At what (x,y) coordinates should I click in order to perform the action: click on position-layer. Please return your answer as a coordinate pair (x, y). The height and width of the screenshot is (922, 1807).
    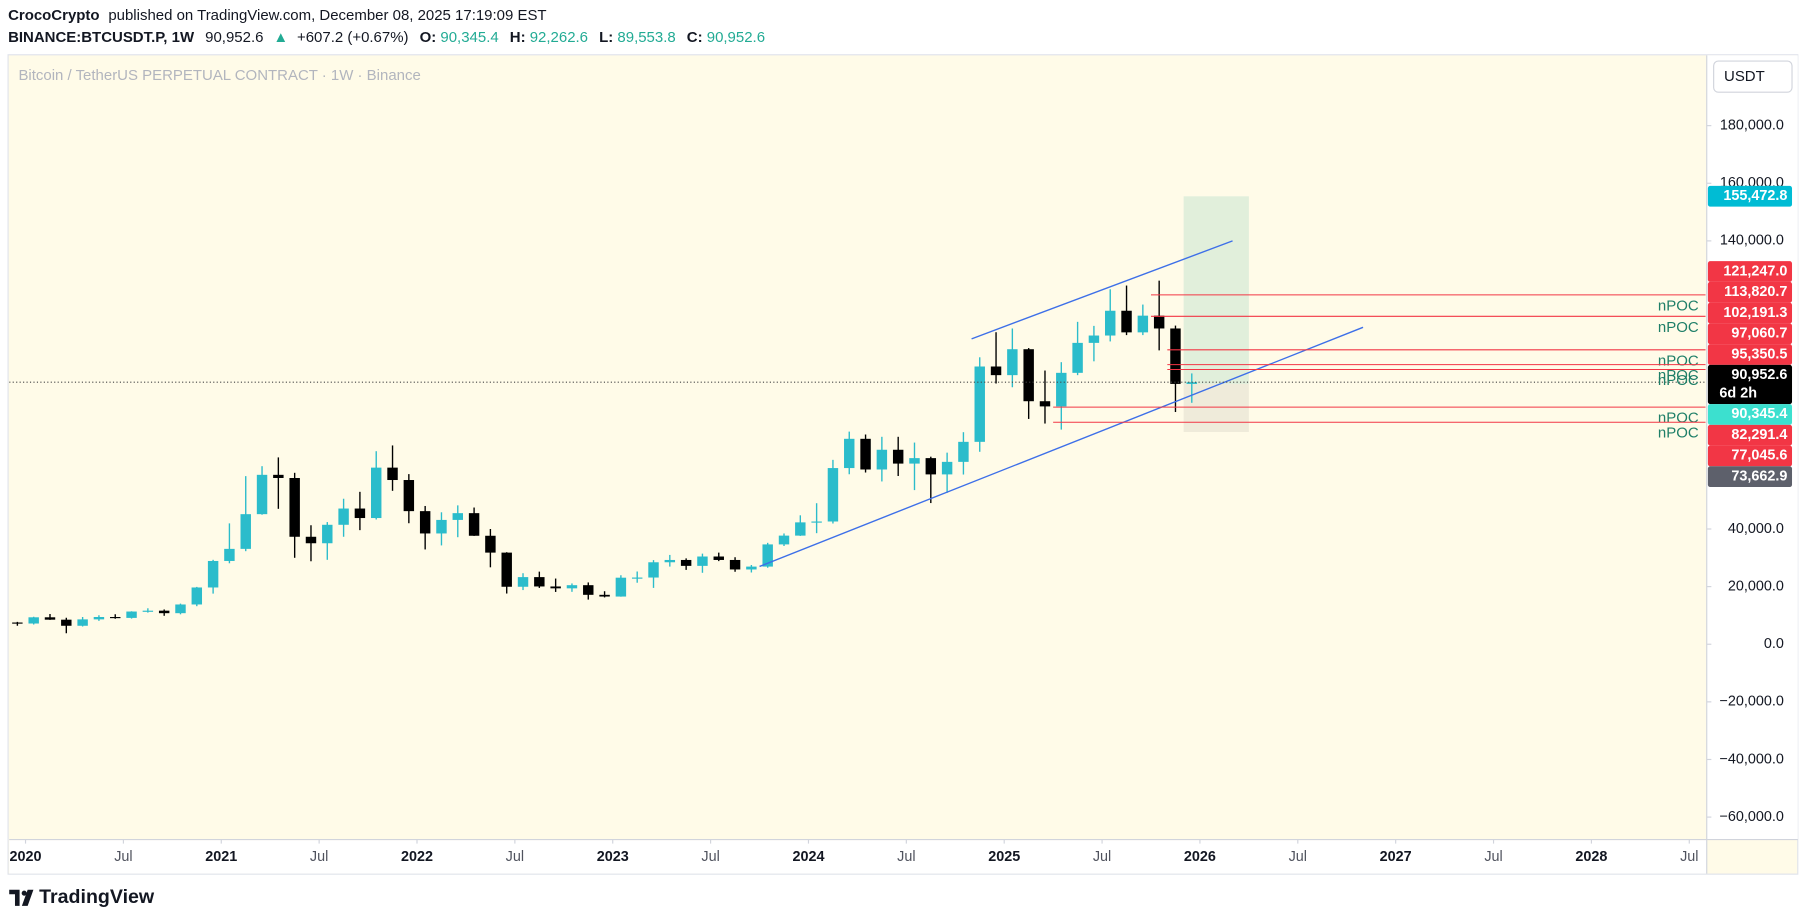
    Looking at the image, I should click on (1216, 314).